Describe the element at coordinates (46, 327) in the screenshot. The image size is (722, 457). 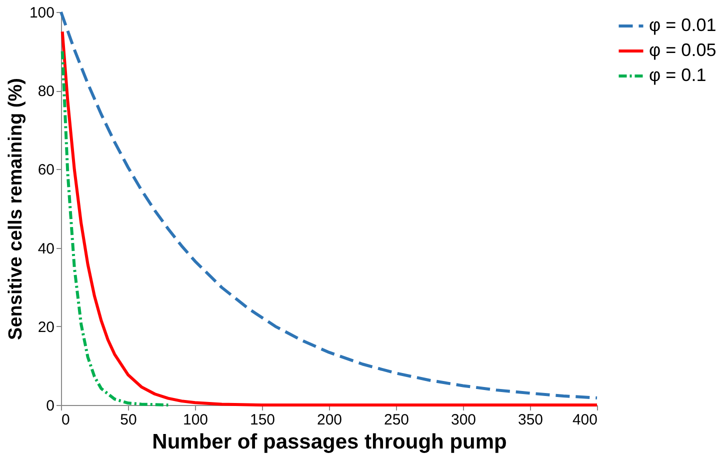
I see `y-tick-label: 20` at that location.